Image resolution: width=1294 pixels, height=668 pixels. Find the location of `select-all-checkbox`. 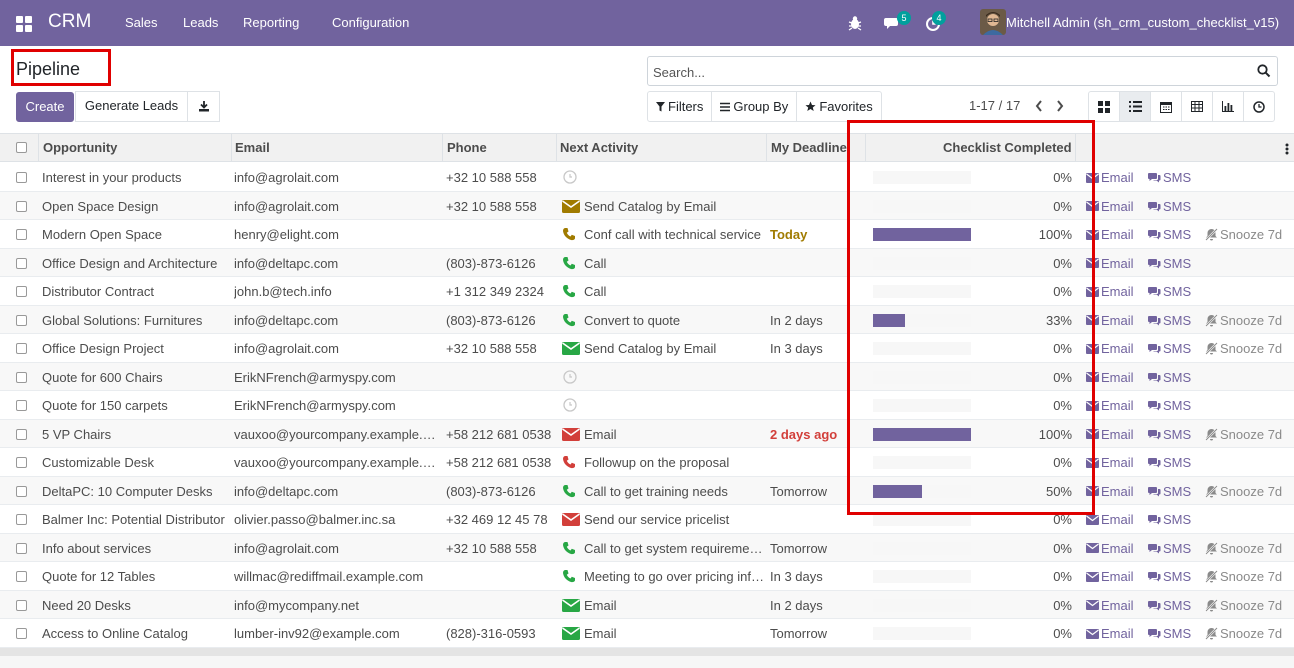

select-all-checkbox is located at coordinates (21, 147).